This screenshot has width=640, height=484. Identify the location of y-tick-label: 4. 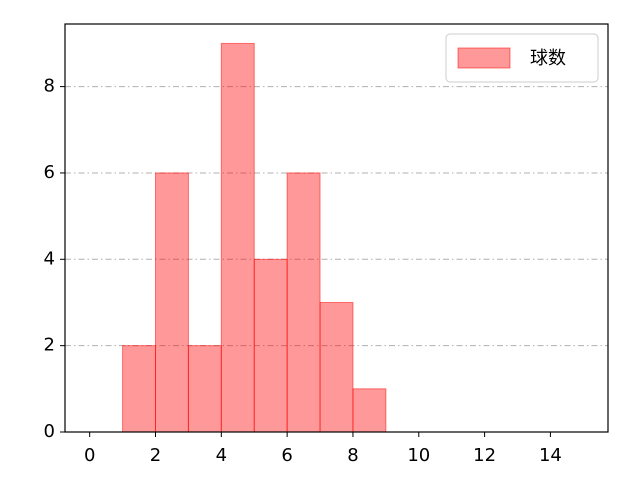
(49, 258).